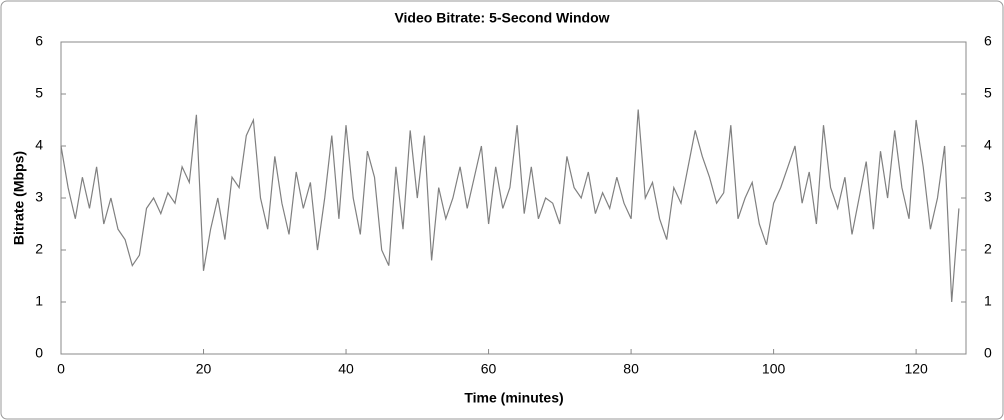  I want to click on x-tick-label: 0, so click(61, 369).